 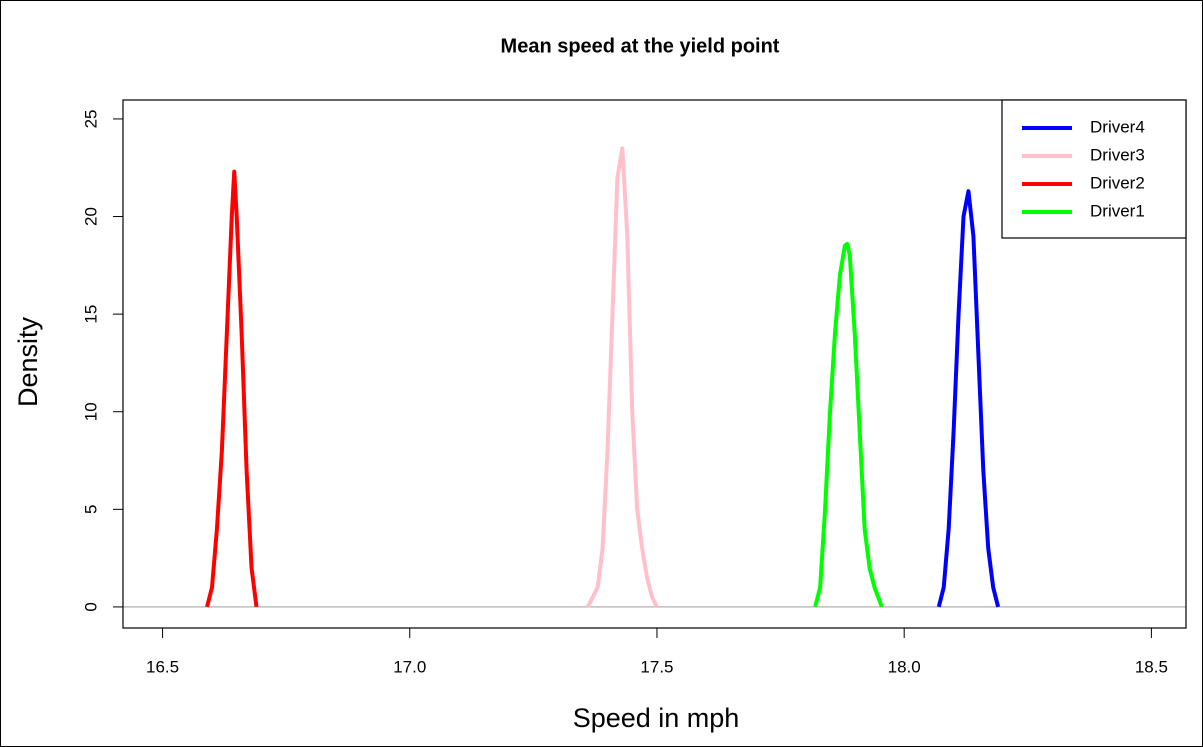 What do you see at coordinates (28, 361) in the screenshot?
I see `y-axis-label: Density` at bounding box center [28, 361].